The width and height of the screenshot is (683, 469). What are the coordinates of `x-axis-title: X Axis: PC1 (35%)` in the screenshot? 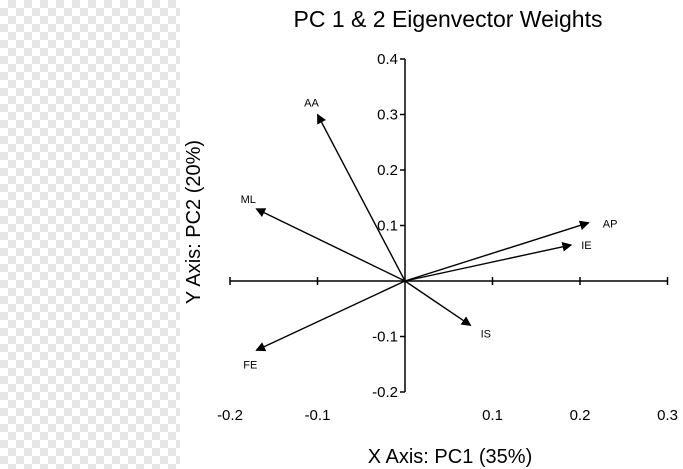 It's located at (450, 457).